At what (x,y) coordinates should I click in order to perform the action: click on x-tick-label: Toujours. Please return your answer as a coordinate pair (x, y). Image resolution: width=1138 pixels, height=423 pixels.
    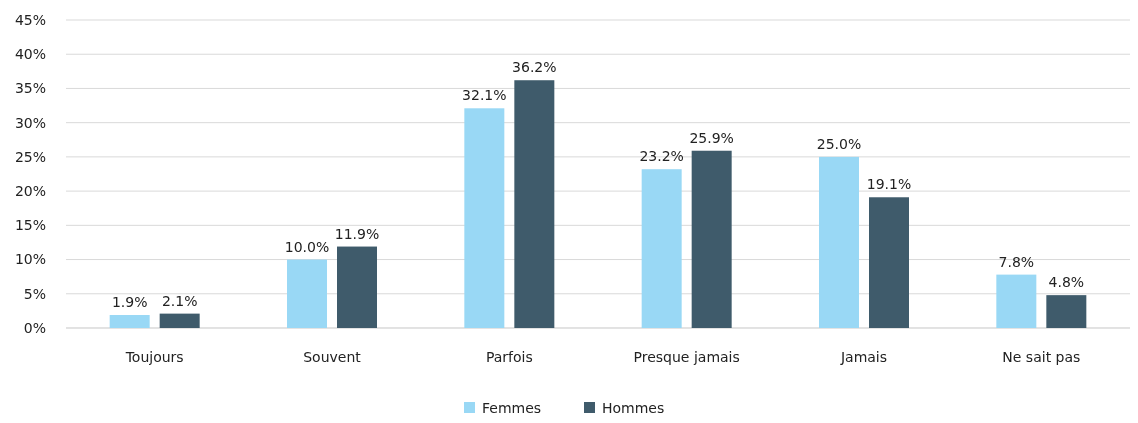
    Looking at the image, I should click on (154, 357).